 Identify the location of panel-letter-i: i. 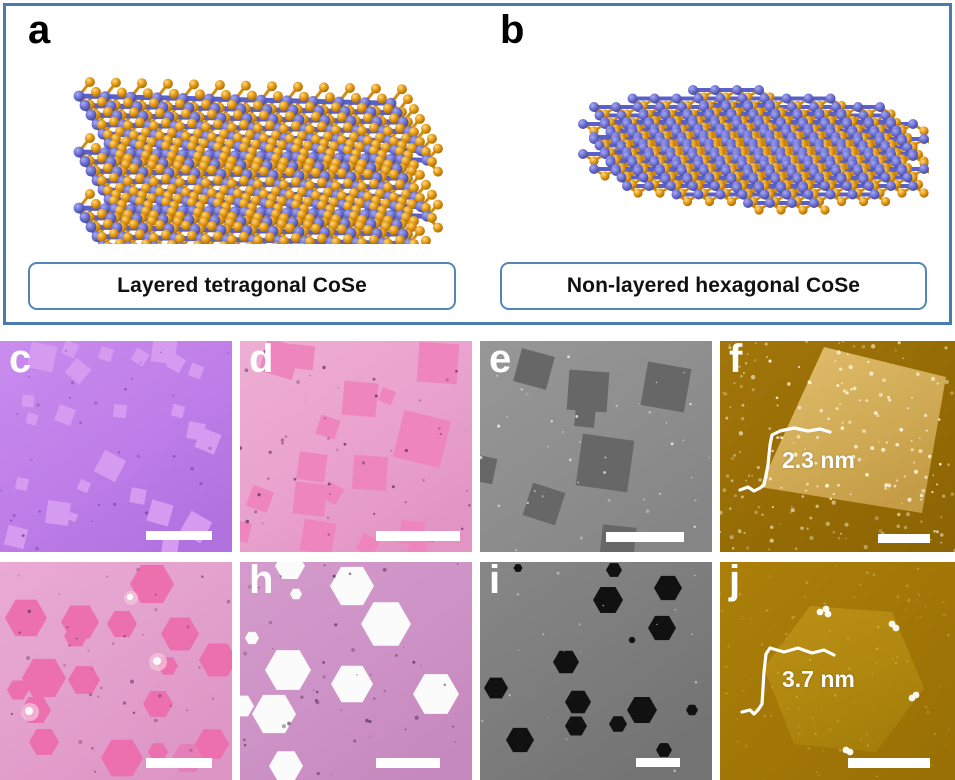
(495, 582).